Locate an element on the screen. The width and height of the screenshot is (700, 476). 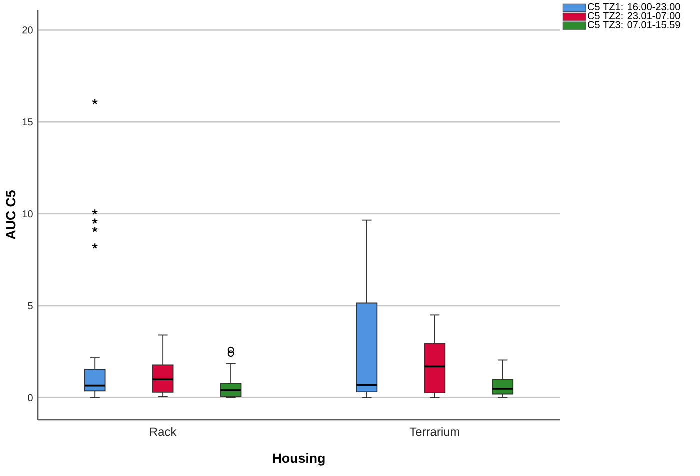
legend-label: C5 TZ2: 23.01-07.00 is located at coordinates (634, 16).